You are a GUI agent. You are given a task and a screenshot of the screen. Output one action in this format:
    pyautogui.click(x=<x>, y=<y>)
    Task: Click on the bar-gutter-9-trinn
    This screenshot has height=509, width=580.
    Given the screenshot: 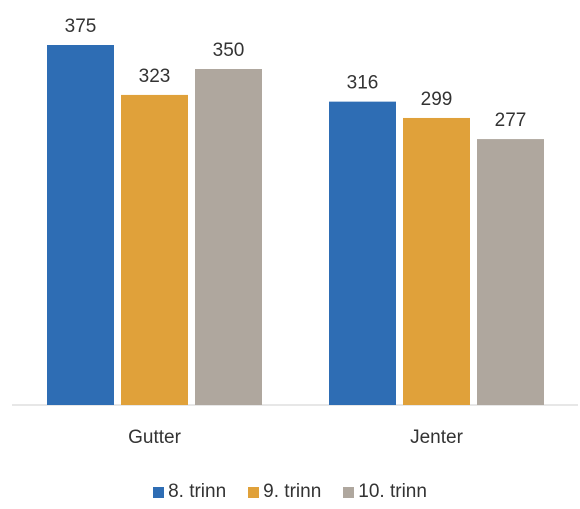 What is the action you would take?
    pyautogui.click(x=154, y=250)
    